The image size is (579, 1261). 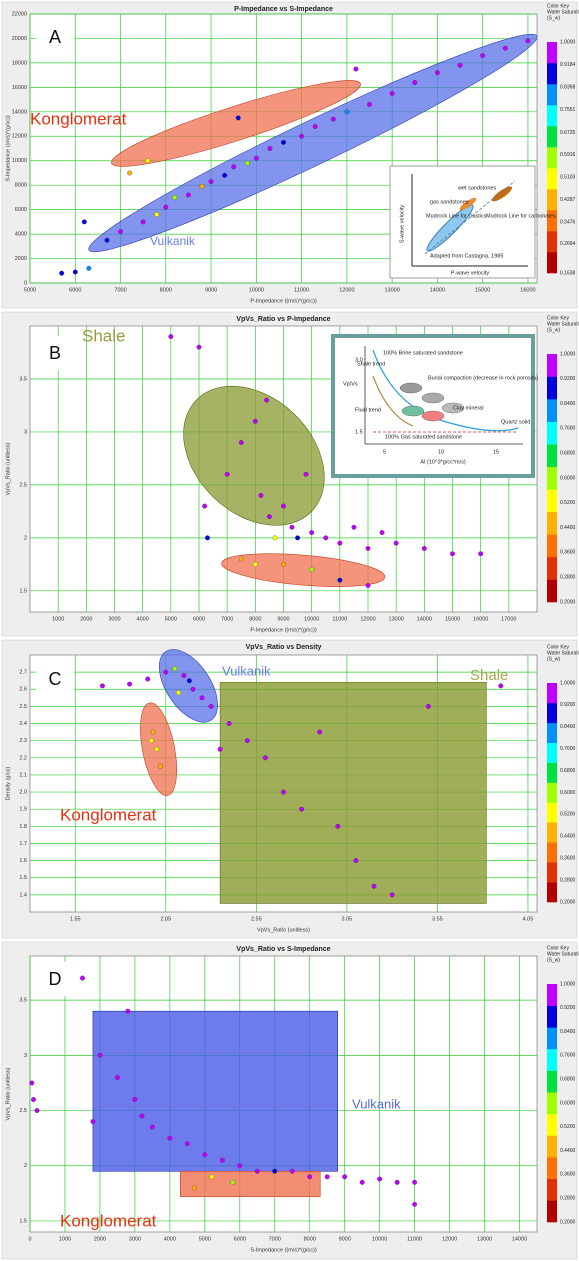 What do you see at coordinates (424, 619) in the screenshot?
I see `x-tick-label: 14000` at bounding box center [424, 619].